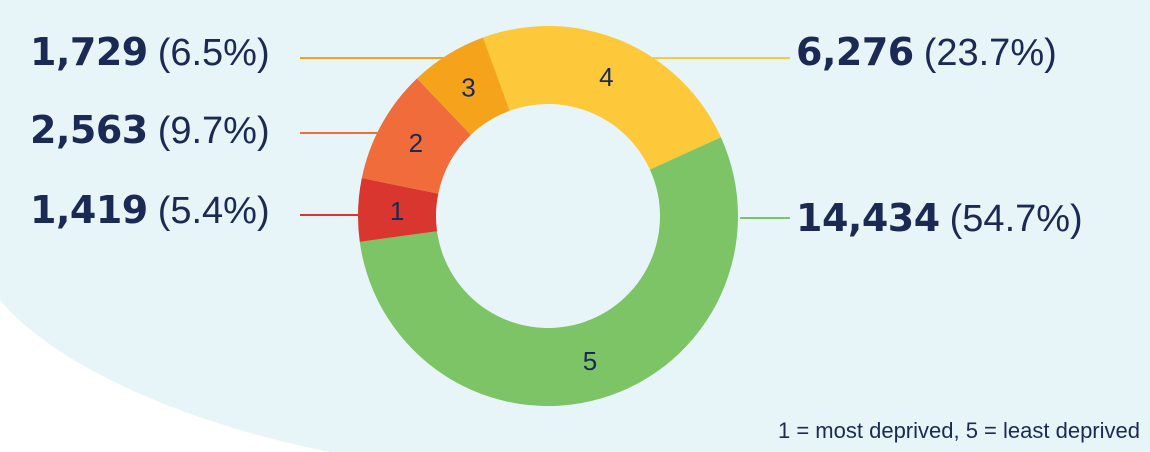 This screenshot has height=452, width=1150. I want to click on slice-number-label-3: 3, so click(468, 88).